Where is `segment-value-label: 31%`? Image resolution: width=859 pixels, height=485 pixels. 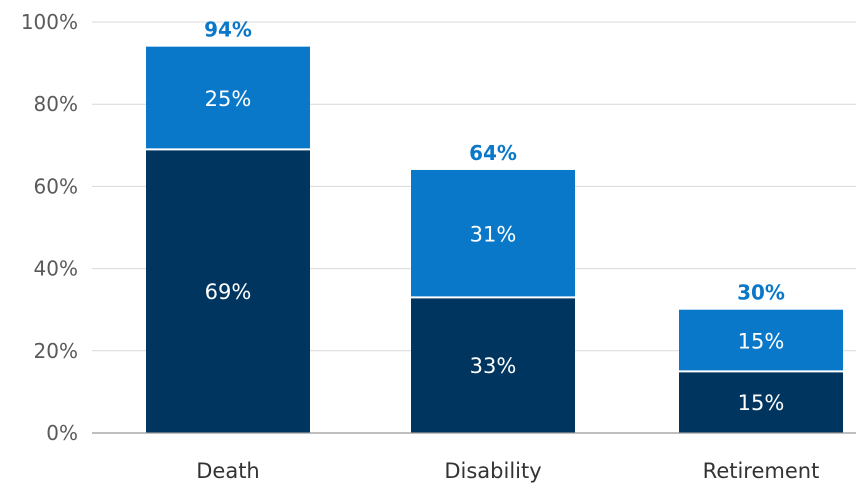
segment-value-label: 31% is located at coordinates (493, 235).